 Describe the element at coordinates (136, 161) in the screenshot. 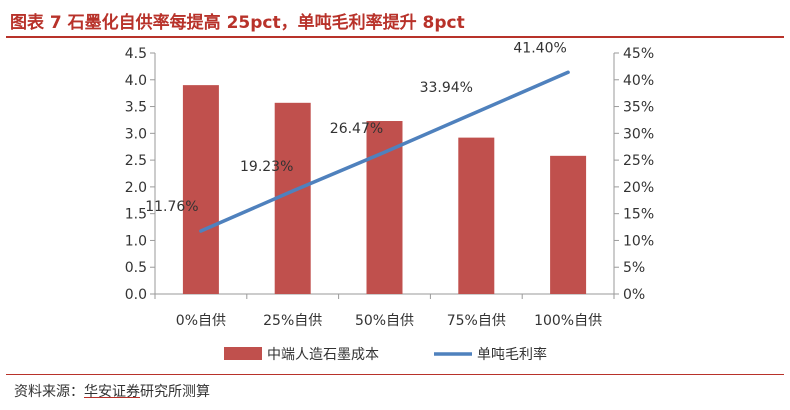

I see `left-axis-tick-label: 2.5` at that location.